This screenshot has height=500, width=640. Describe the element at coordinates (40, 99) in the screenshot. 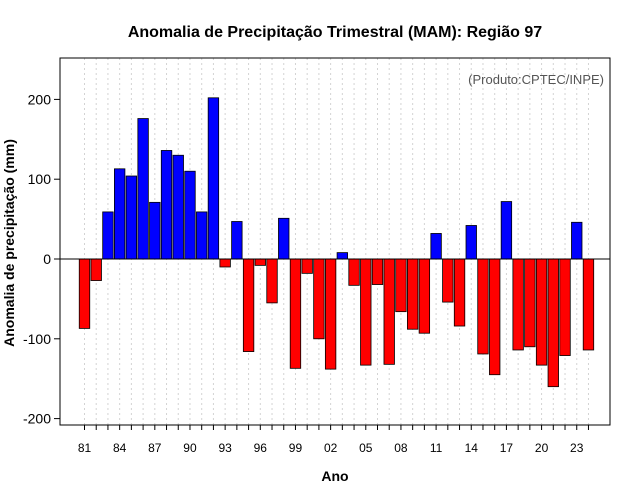

I see `y-tick-label: 200` at that location.